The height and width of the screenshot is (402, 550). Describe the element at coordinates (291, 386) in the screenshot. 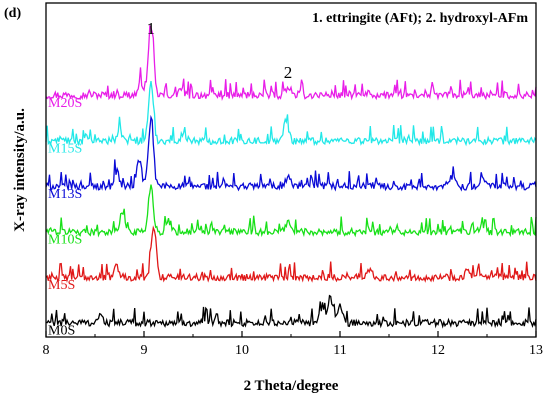

I see `x-axis-title: 2 Theta/degree` at that location.